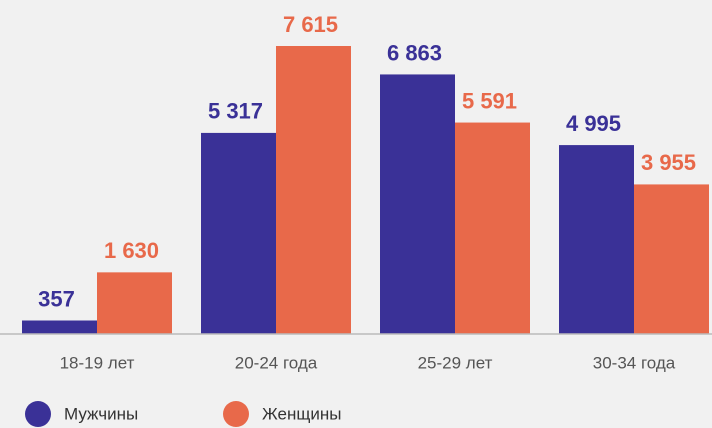  Describe the element at coordinates (101, 413) in the screenshot. I see `legend-label: Мужчины` at that location.